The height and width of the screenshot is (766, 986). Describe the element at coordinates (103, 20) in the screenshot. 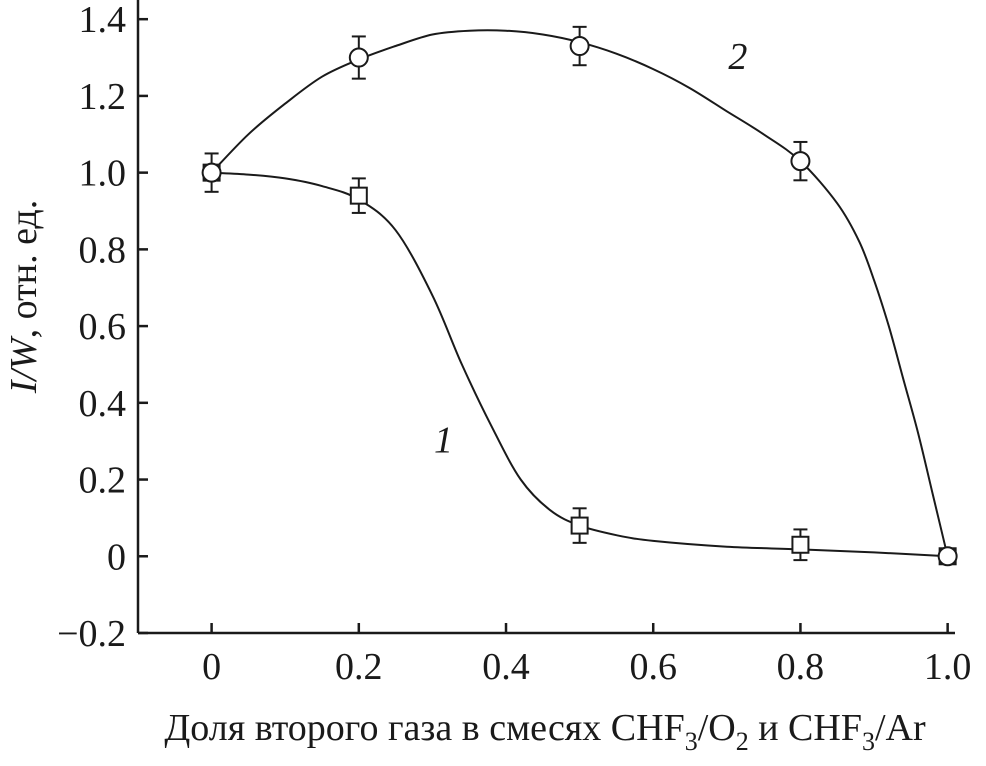

I see `y-tick-label: 1.4` at that location.